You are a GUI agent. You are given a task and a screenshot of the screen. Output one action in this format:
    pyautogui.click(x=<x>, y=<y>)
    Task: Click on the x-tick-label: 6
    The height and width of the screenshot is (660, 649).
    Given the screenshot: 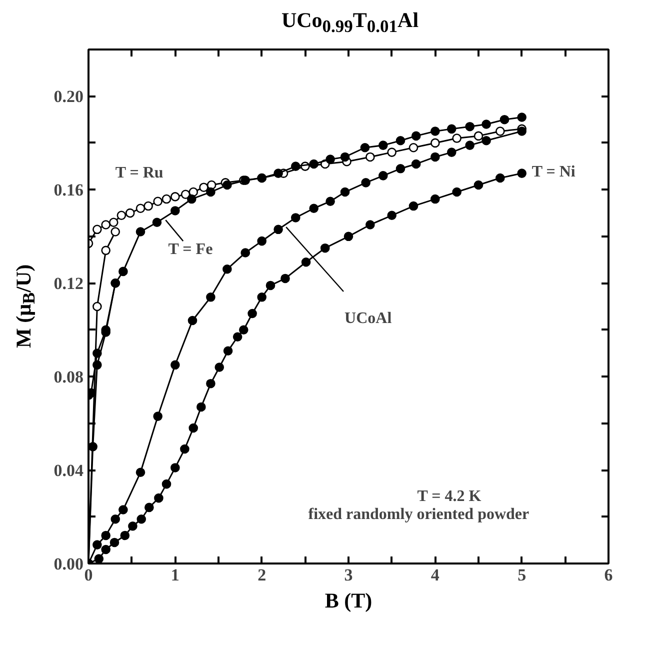 What is the action you would take?
    pyautogui.click(x=608, y=575)
    